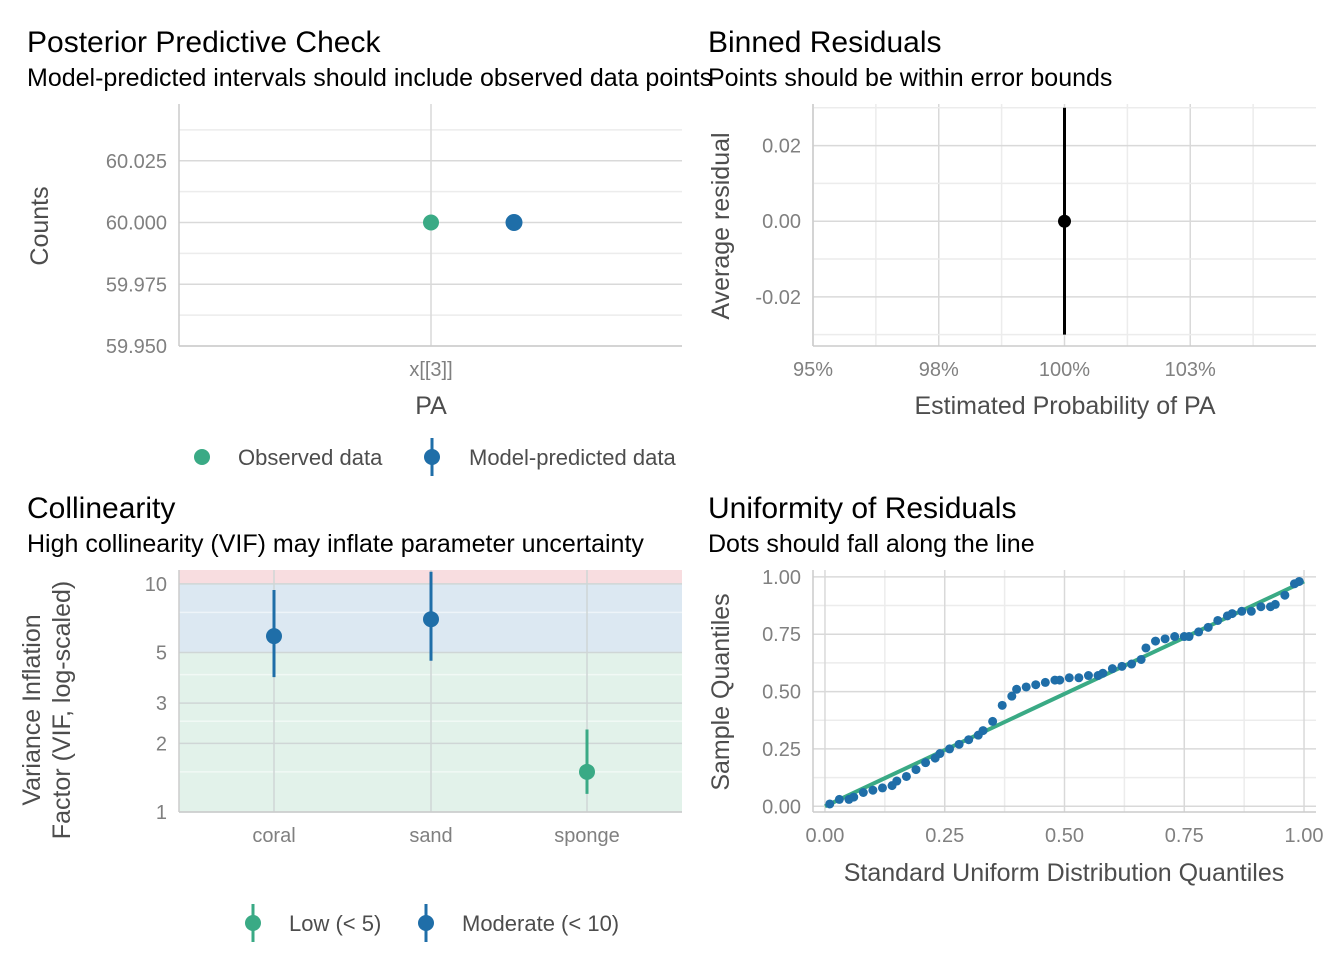  Describe the element at coordinates (514, 223) in the screenshot. I see `ppc-predicted-point` at that location.